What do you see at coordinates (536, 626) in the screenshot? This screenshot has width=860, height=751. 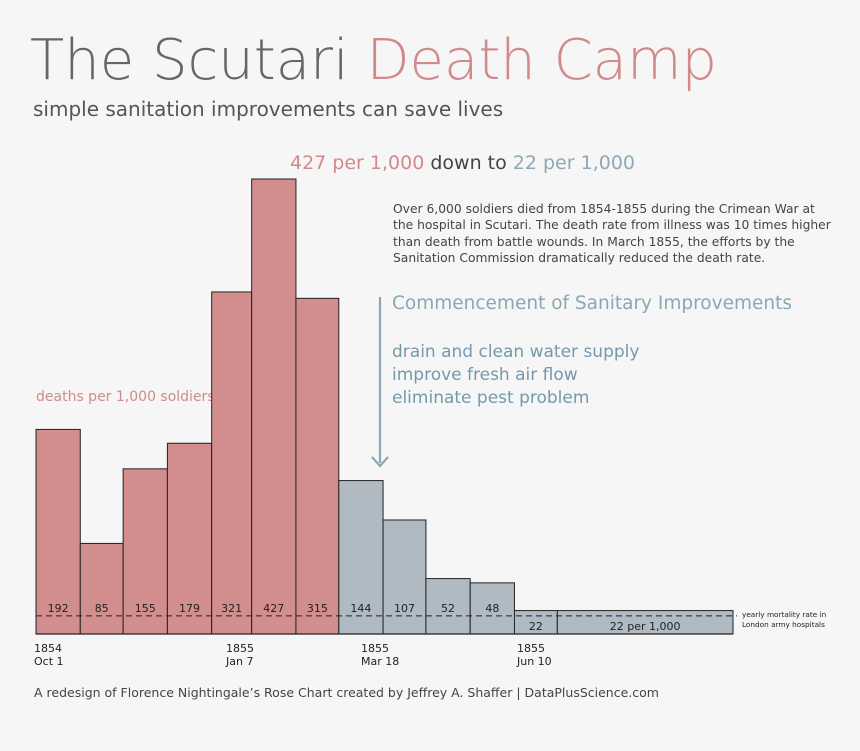 I see `bar-value-label: 22` at bounding box center [536, 626].